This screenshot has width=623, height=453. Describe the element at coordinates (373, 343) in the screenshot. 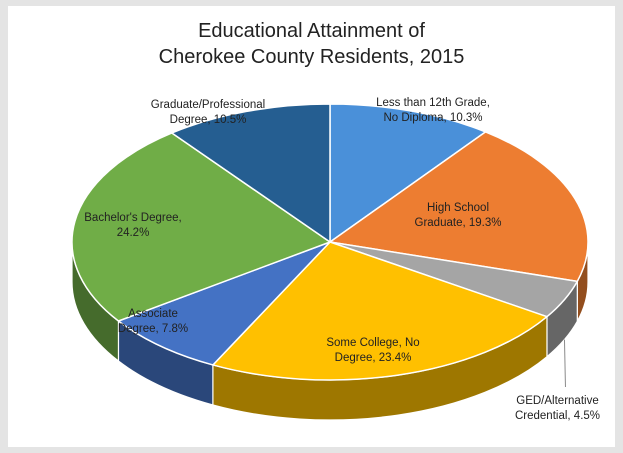

I see `label-some-college-line-1: Some College, No` at that location.